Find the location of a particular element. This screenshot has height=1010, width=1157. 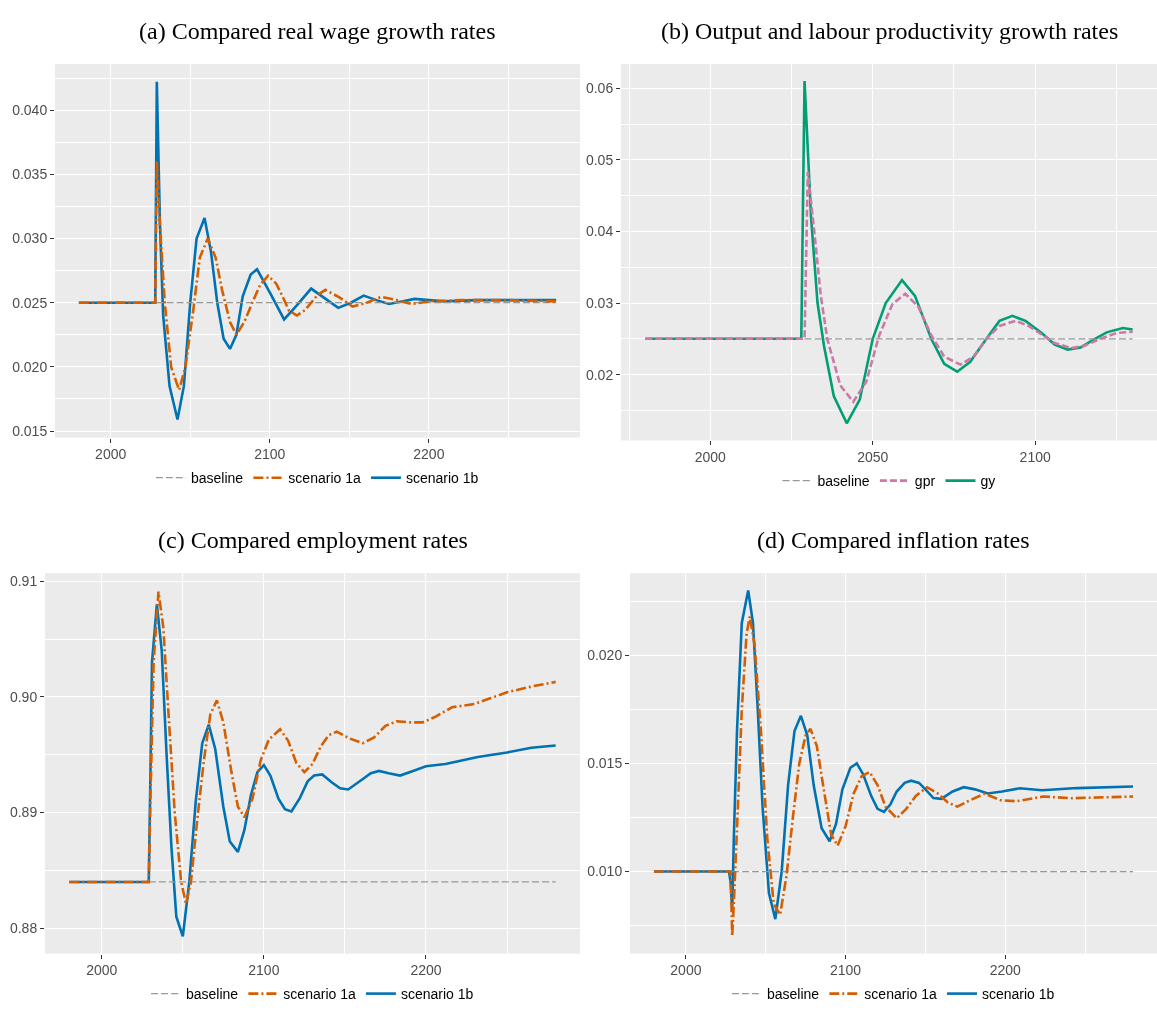

y-tick-label: 0.010 is located at coordinates (605, 871).